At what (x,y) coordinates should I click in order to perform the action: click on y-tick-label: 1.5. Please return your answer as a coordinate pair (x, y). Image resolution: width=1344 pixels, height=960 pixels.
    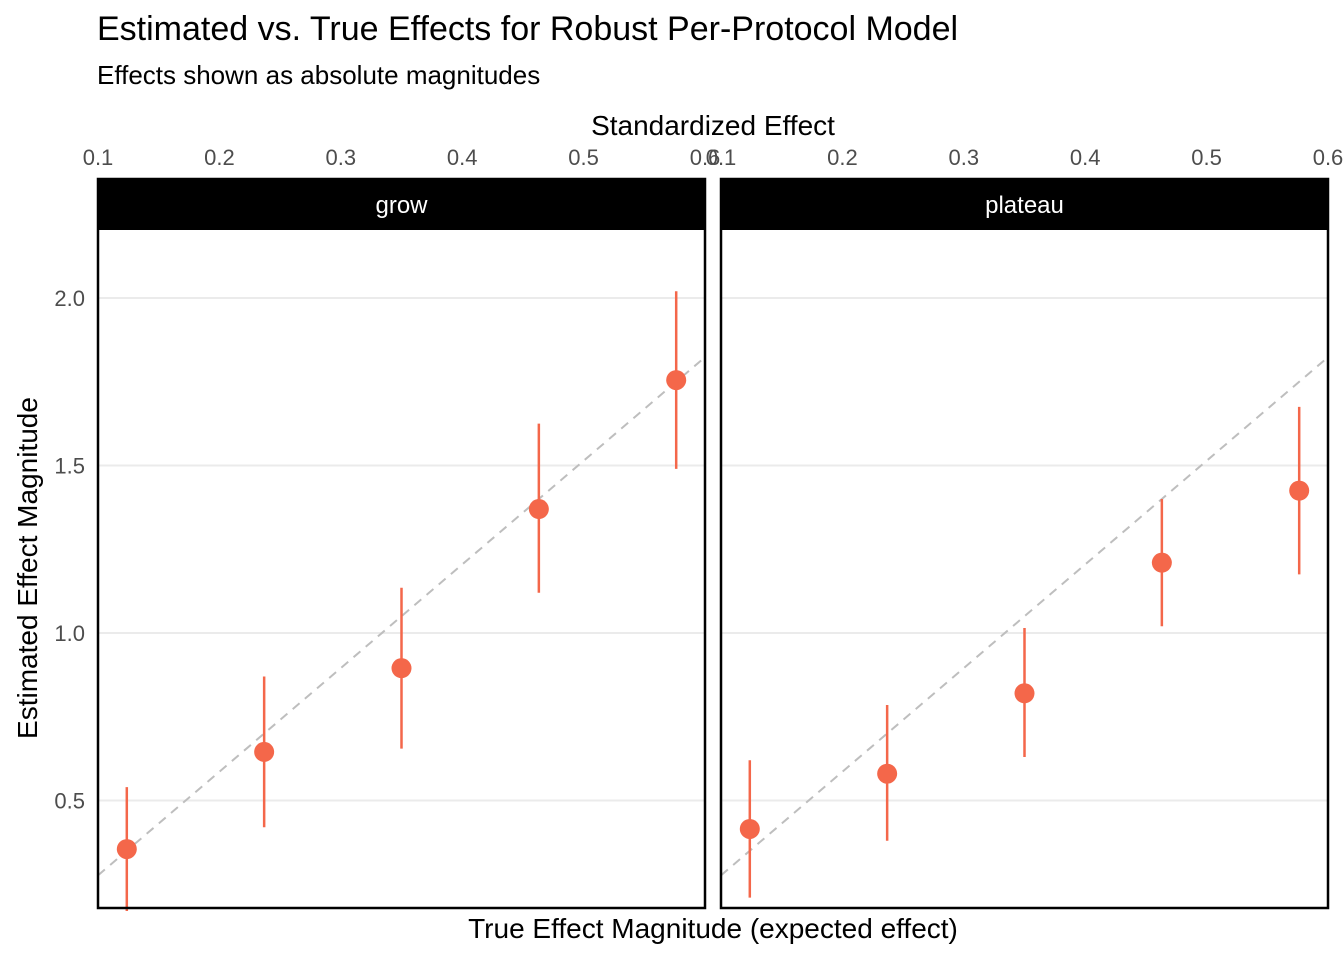
    Looking at the image, I should click on (69, 466).